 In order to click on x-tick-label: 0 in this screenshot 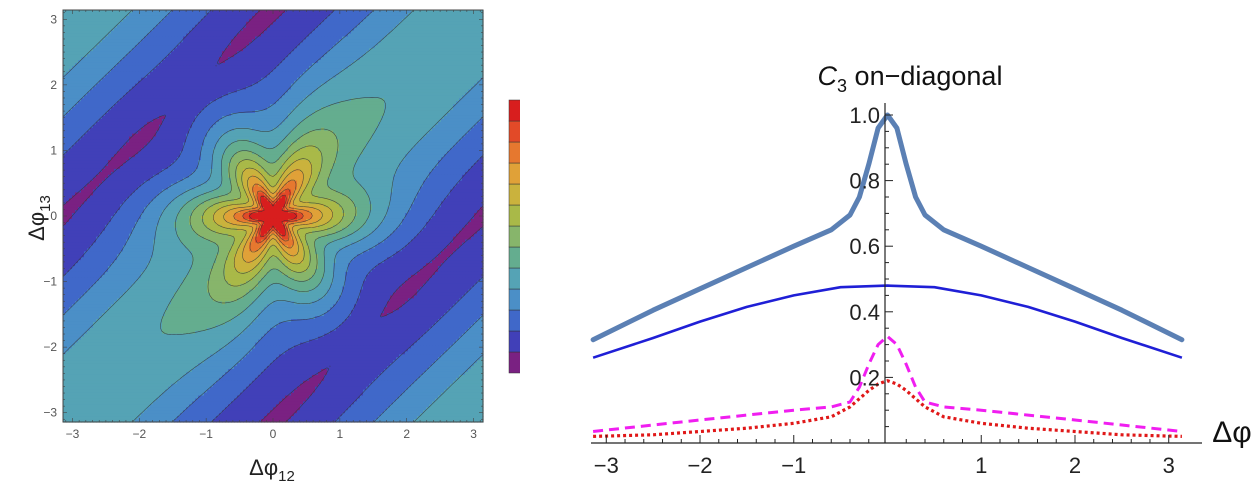, I will do `click(273, 434)`.